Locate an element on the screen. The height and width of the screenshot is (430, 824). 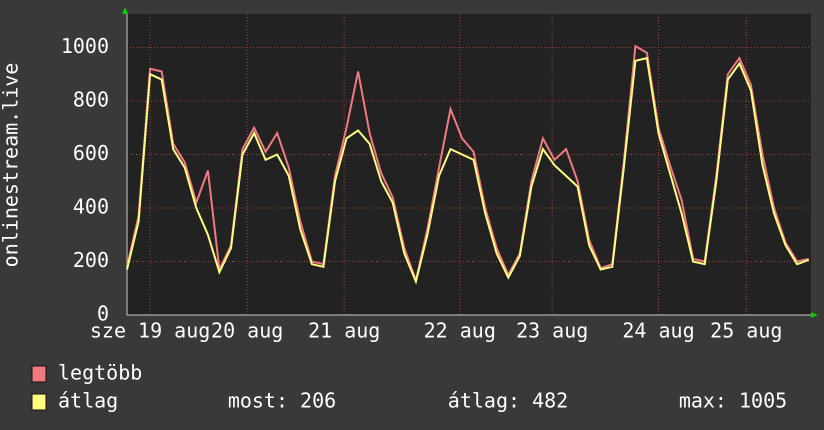
x-tick-label: 23 aug is located at coordinates (552, 331).